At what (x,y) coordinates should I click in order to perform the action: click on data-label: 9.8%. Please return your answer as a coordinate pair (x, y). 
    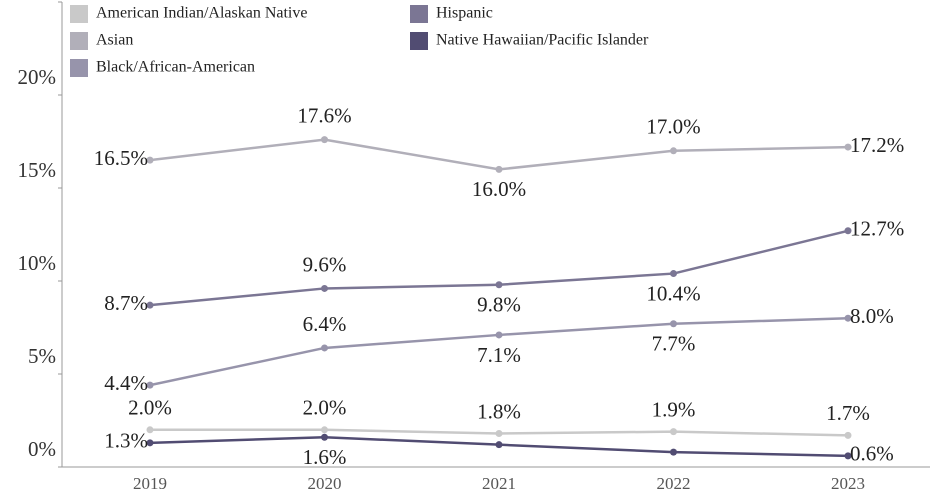
    Looking at the image, I should click on (499, 305).